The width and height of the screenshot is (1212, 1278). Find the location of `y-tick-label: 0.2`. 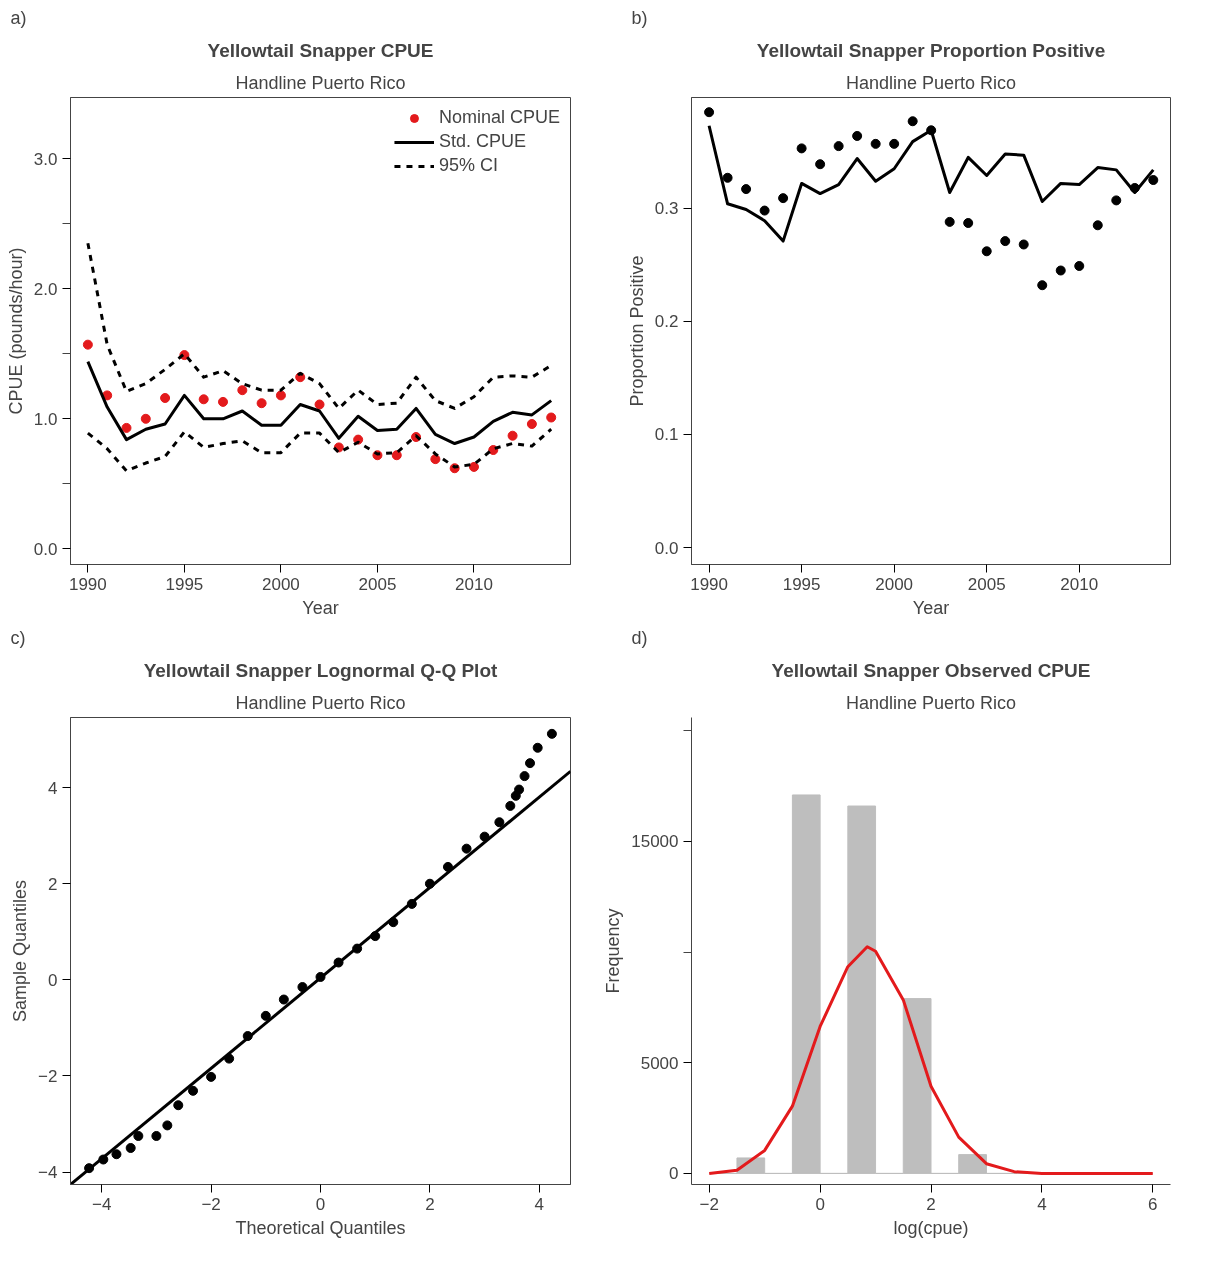

y-tick-label: 0.2 is located at coordinates (666, 322).